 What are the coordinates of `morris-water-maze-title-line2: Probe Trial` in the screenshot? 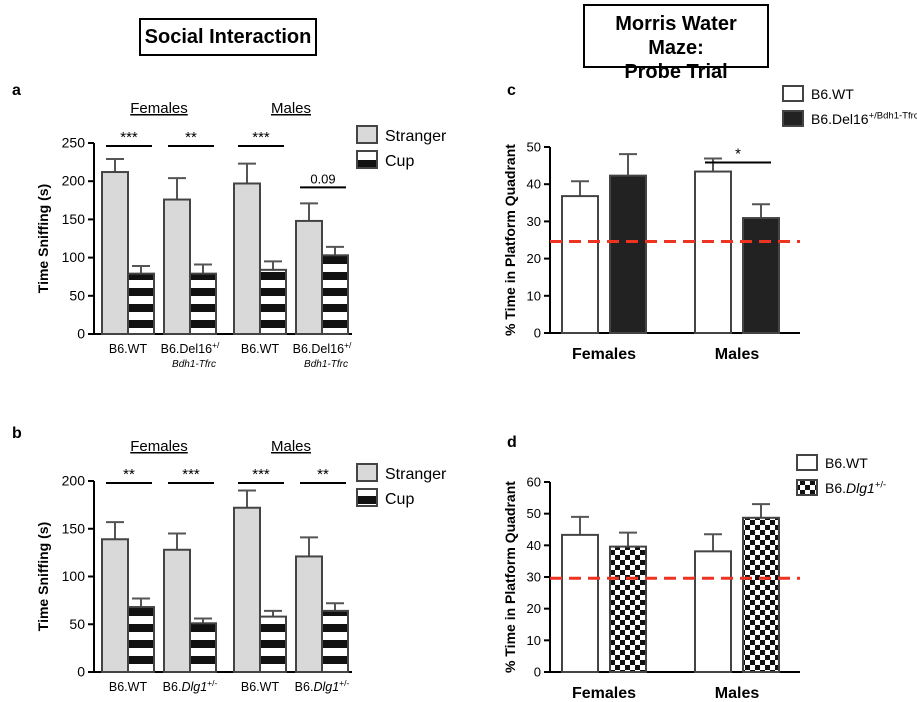 It's located at (676, 72).